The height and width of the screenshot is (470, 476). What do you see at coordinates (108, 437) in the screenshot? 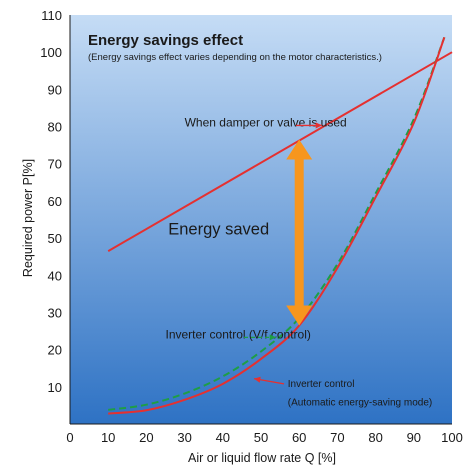
I see `x-tick-label: 10` at bounding box center [108, 437].